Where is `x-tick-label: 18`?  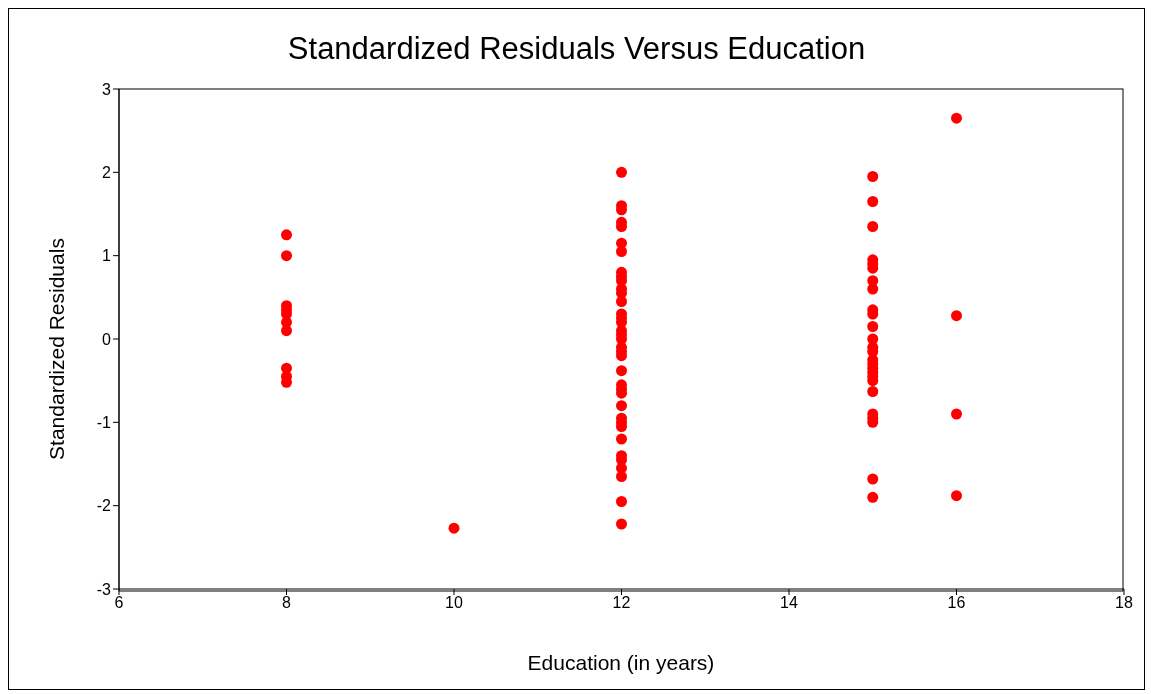 x-tick-label: 18 is located at coordinates (1124, 603).